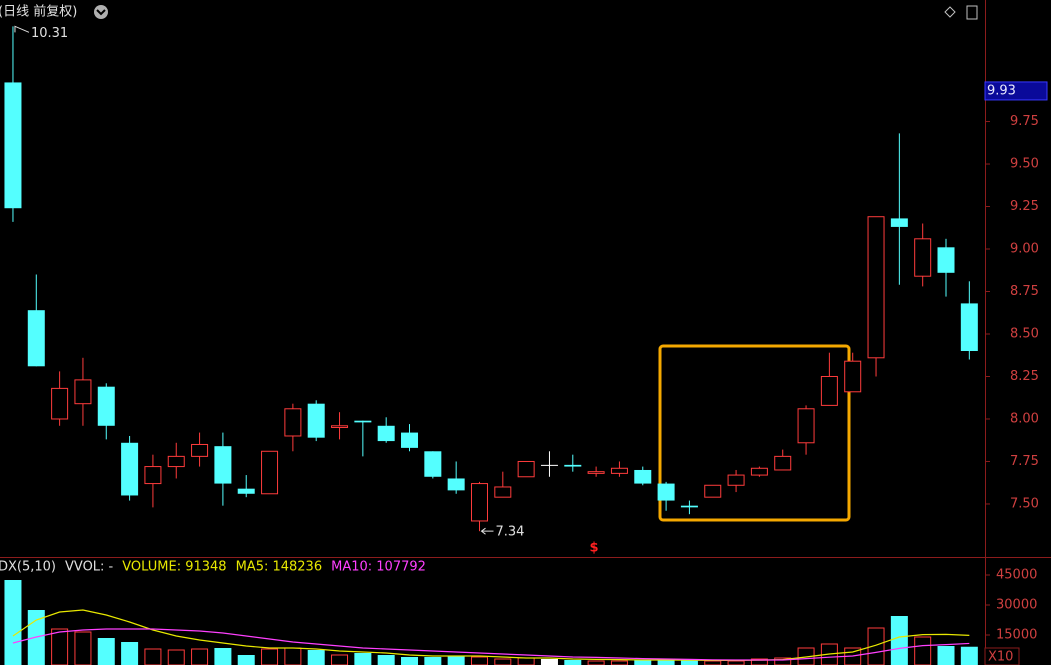 Image resolution: width=1051 pixels, height=665 pixels. I want to click on legend-entry: VOLUME: 91348, so click(174, 567).